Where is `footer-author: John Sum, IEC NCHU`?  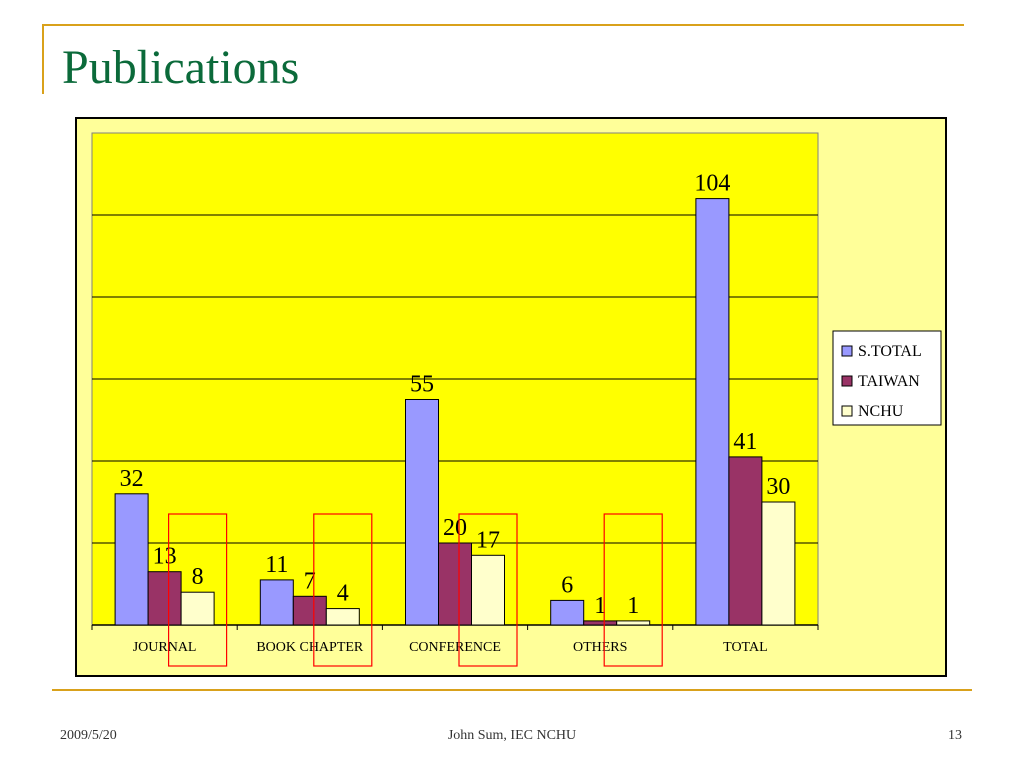 footer-author: John Sum, IEC NCHU is located at coordinates (512, 735).